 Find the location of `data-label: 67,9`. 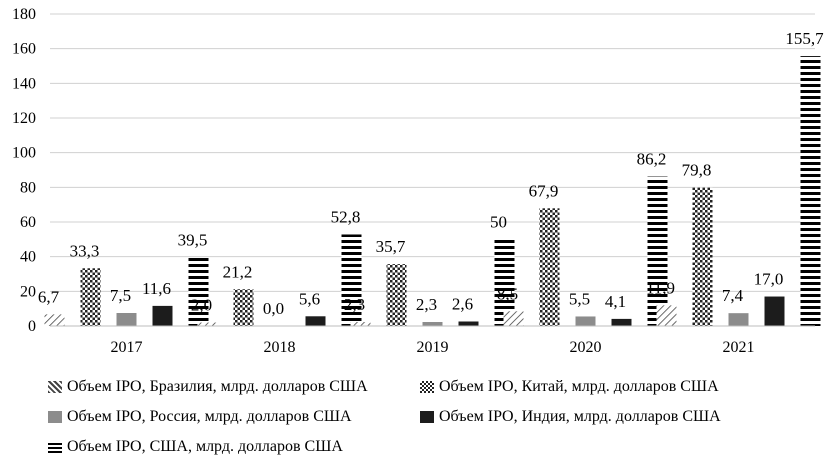

data-label: 67,9 is located at coordinates (544, 190).